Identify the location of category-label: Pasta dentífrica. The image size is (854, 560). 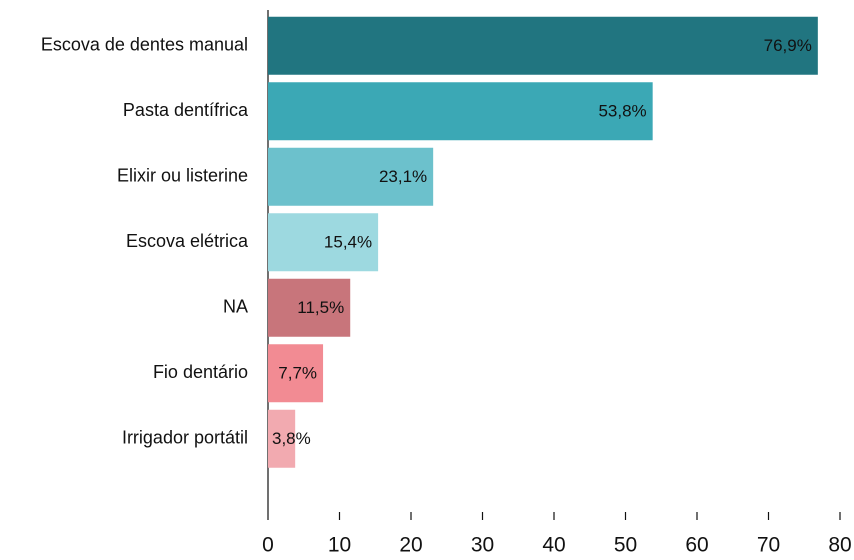
(186, 110).